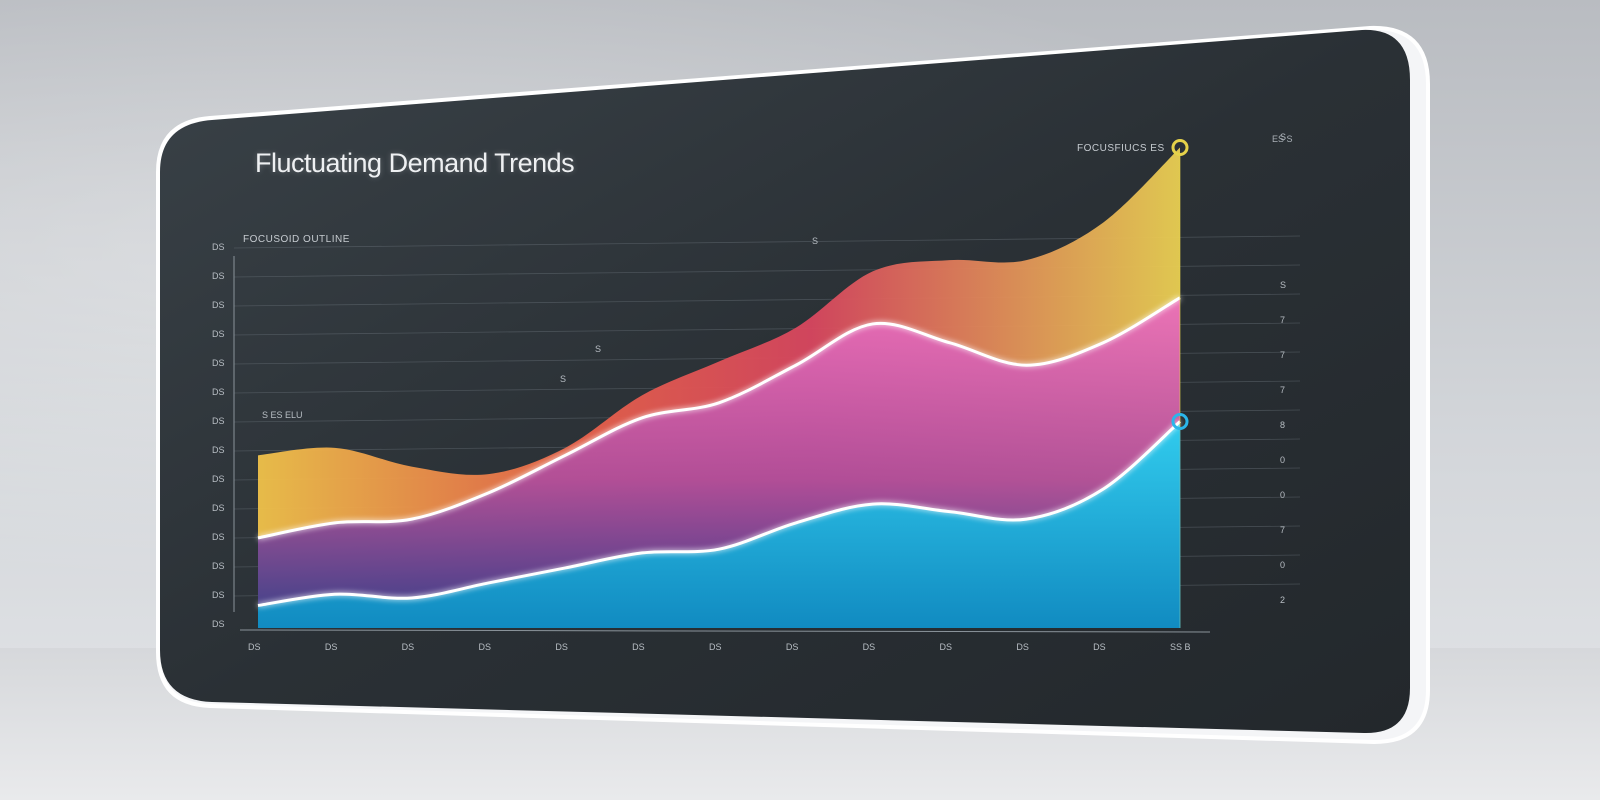  I want to click on y-tick-label-right: 8, so click(1282, 425).